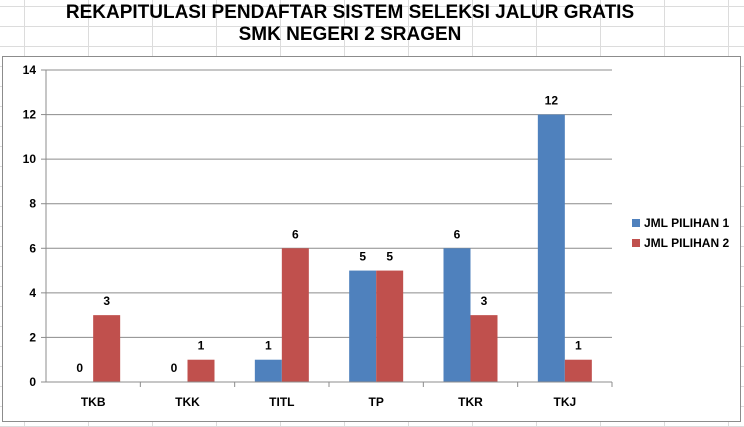  Describe the element at coordinates (201, 346) in the screenshot. I see `data-label-tkk-series-2: 1` at that location.